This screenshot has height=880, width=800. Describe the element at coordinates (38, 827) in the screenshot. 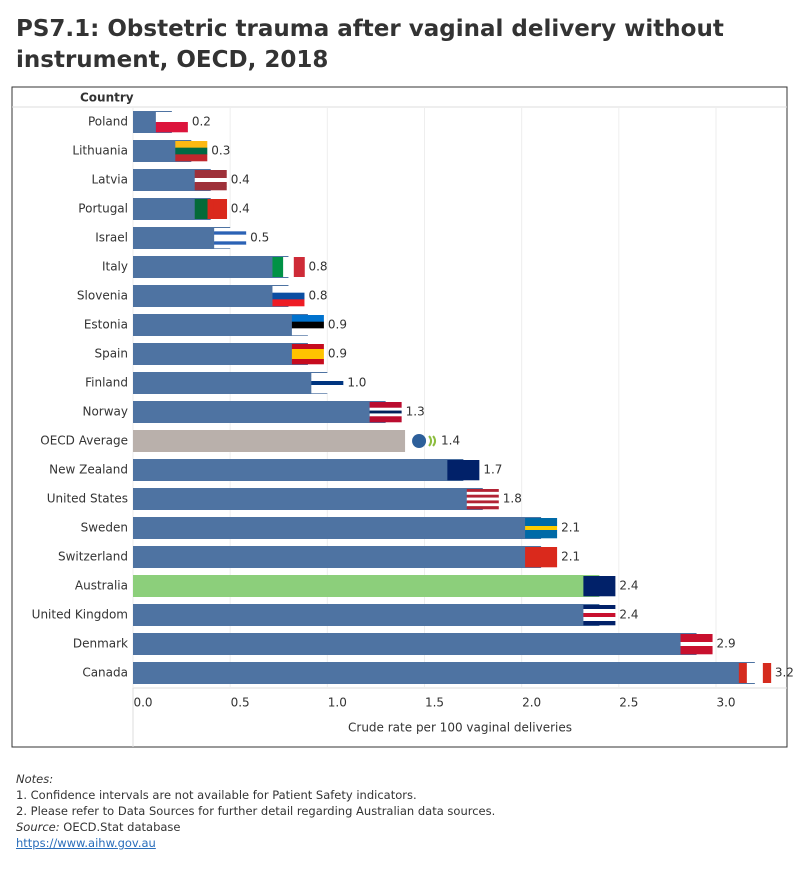

I see `source-label: Source:` at that location.